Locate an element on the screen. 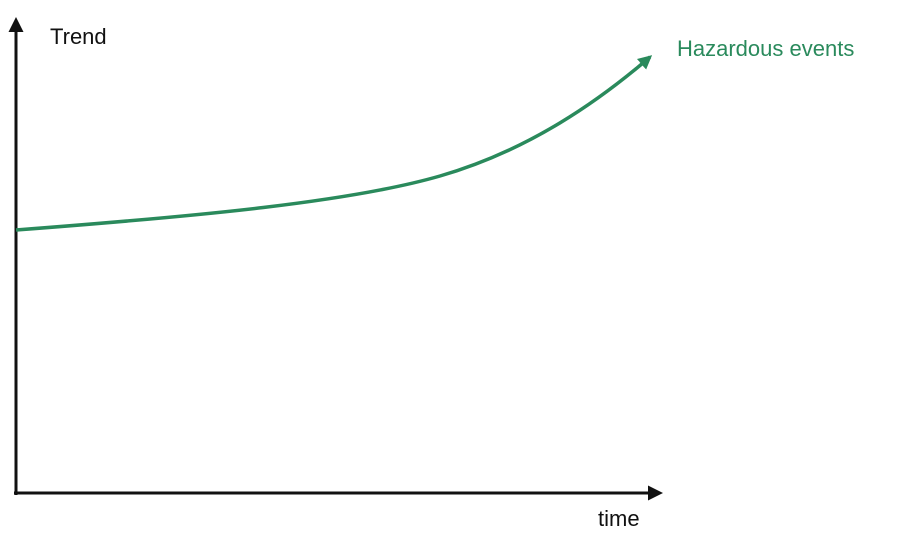  y-axis-label: Trend is located at coordinates (78, 36).